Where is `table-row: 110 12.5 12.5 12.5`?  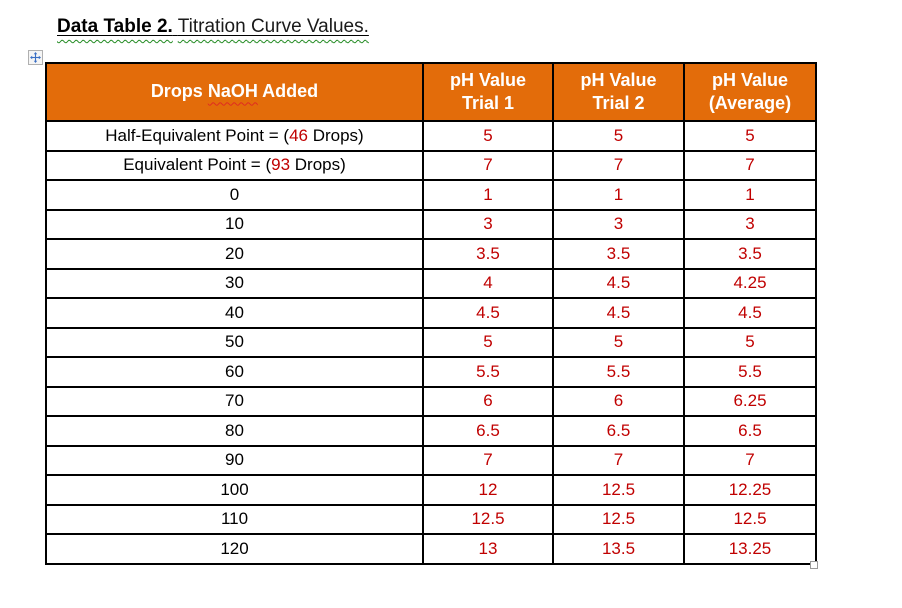 table-row: 110 12.5 12.5 12.5 is located at coordinates (431, 519).